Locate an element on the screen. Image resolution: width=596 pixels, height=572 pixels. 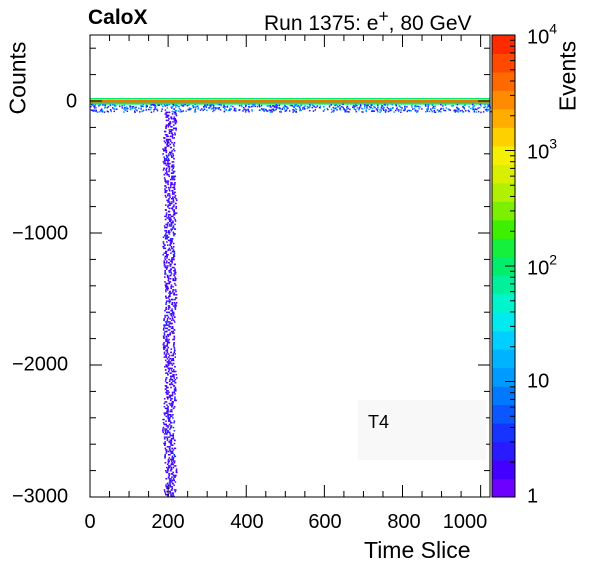
x-tick-label: 400 is located at coordinates (247, 522).